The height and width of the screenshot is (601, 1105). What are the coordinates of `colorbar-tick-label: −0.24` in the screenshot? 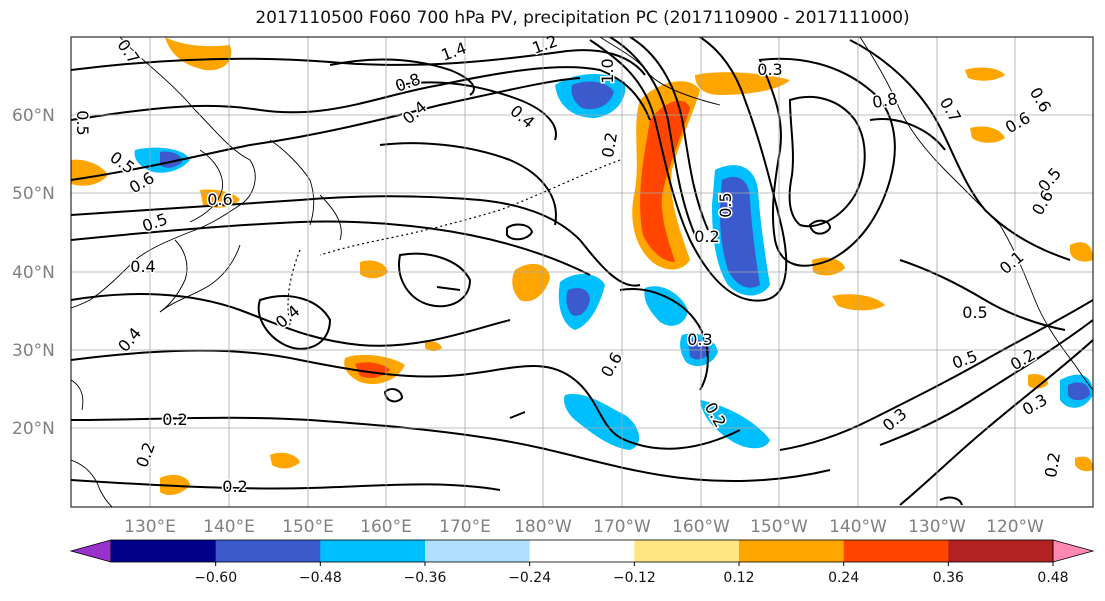 It's located at (529, 578).